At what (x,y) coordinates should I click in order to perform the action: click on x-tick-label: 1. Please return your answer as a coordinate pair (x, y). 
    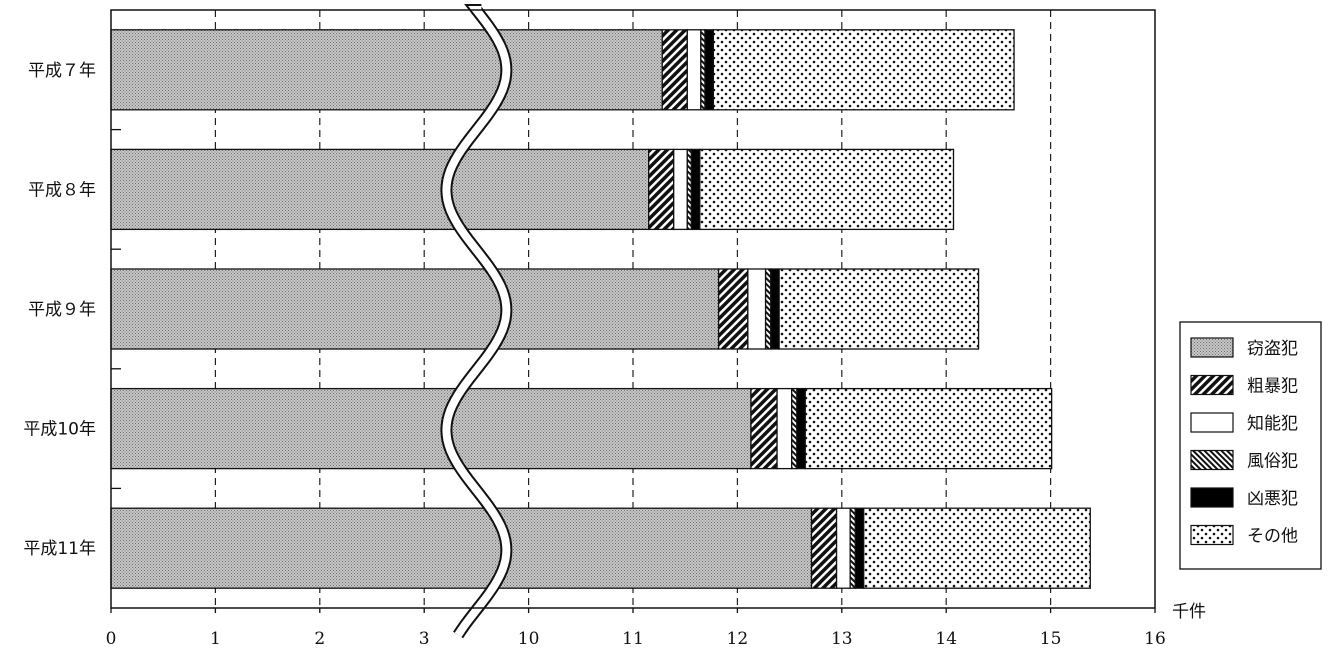
    Looking at the image, I should click on (215, 639).